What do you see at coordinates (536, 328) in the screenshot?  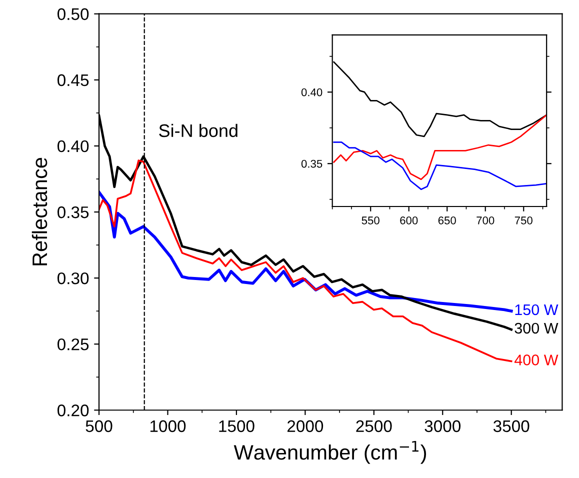 I see `series-label: 300 W` at bounding box center [536, 328].